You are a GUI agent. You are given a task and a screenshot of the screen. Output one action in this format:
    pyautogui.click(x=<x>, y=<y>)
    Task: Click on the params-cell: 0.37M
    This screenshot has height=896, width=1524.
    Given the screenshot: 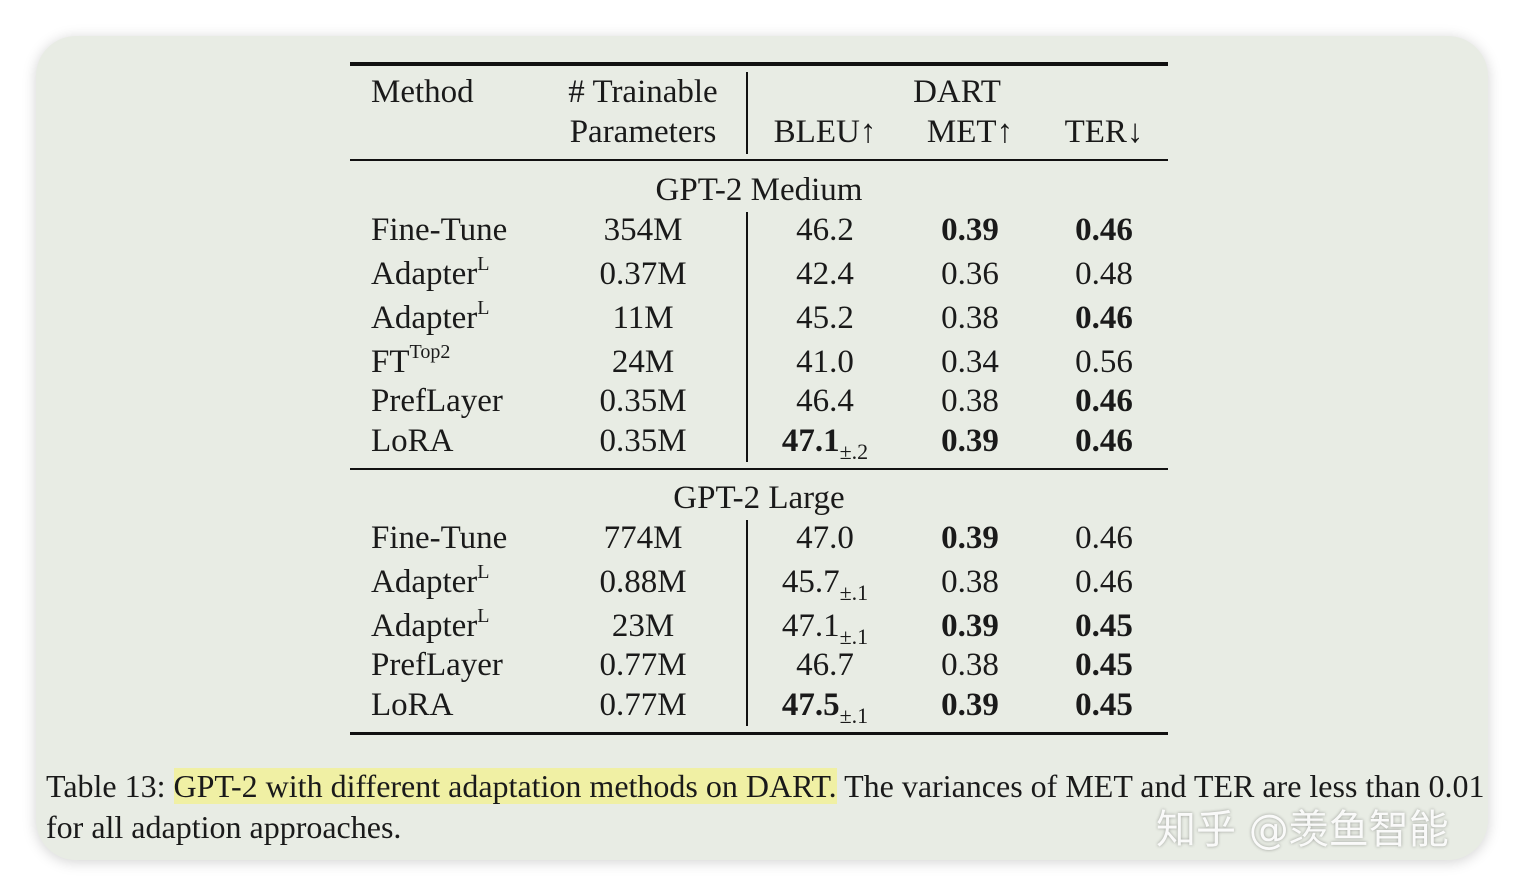 What is the action you would take?
    pyautogui.click(x=643, y=274)
    